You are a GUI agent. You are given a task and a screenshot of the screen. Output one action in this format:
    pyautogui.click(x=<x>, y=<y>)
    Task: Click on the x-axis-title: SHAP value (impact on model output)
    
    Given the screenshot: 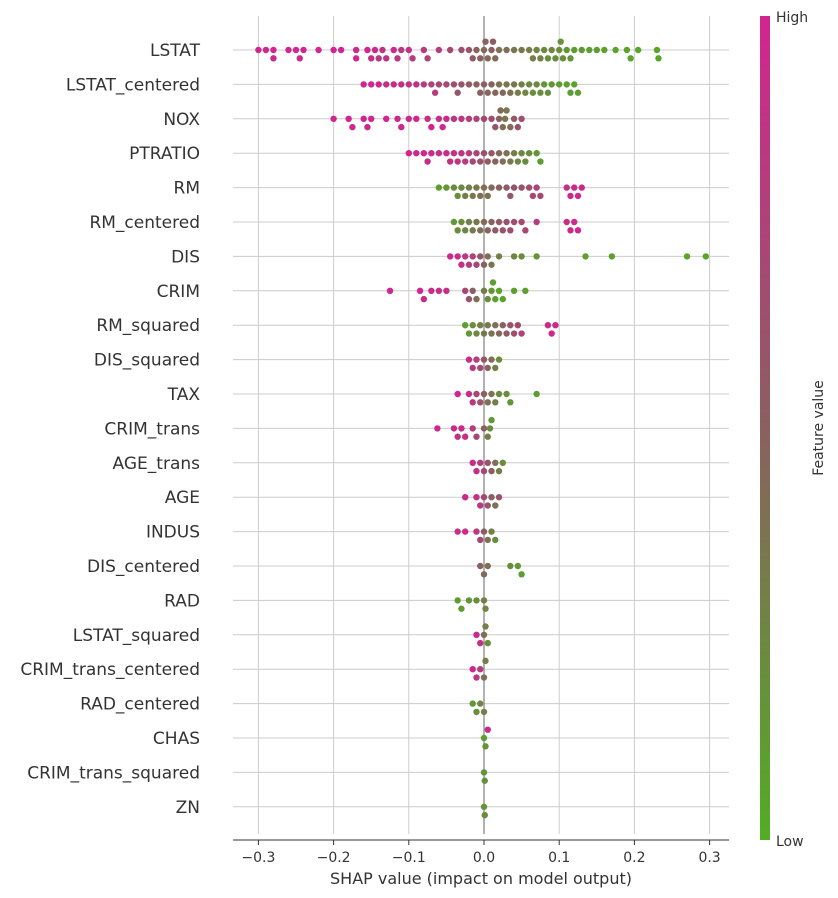 What is the action you would take?
    pyautogui.click(x=481, y=878)
    